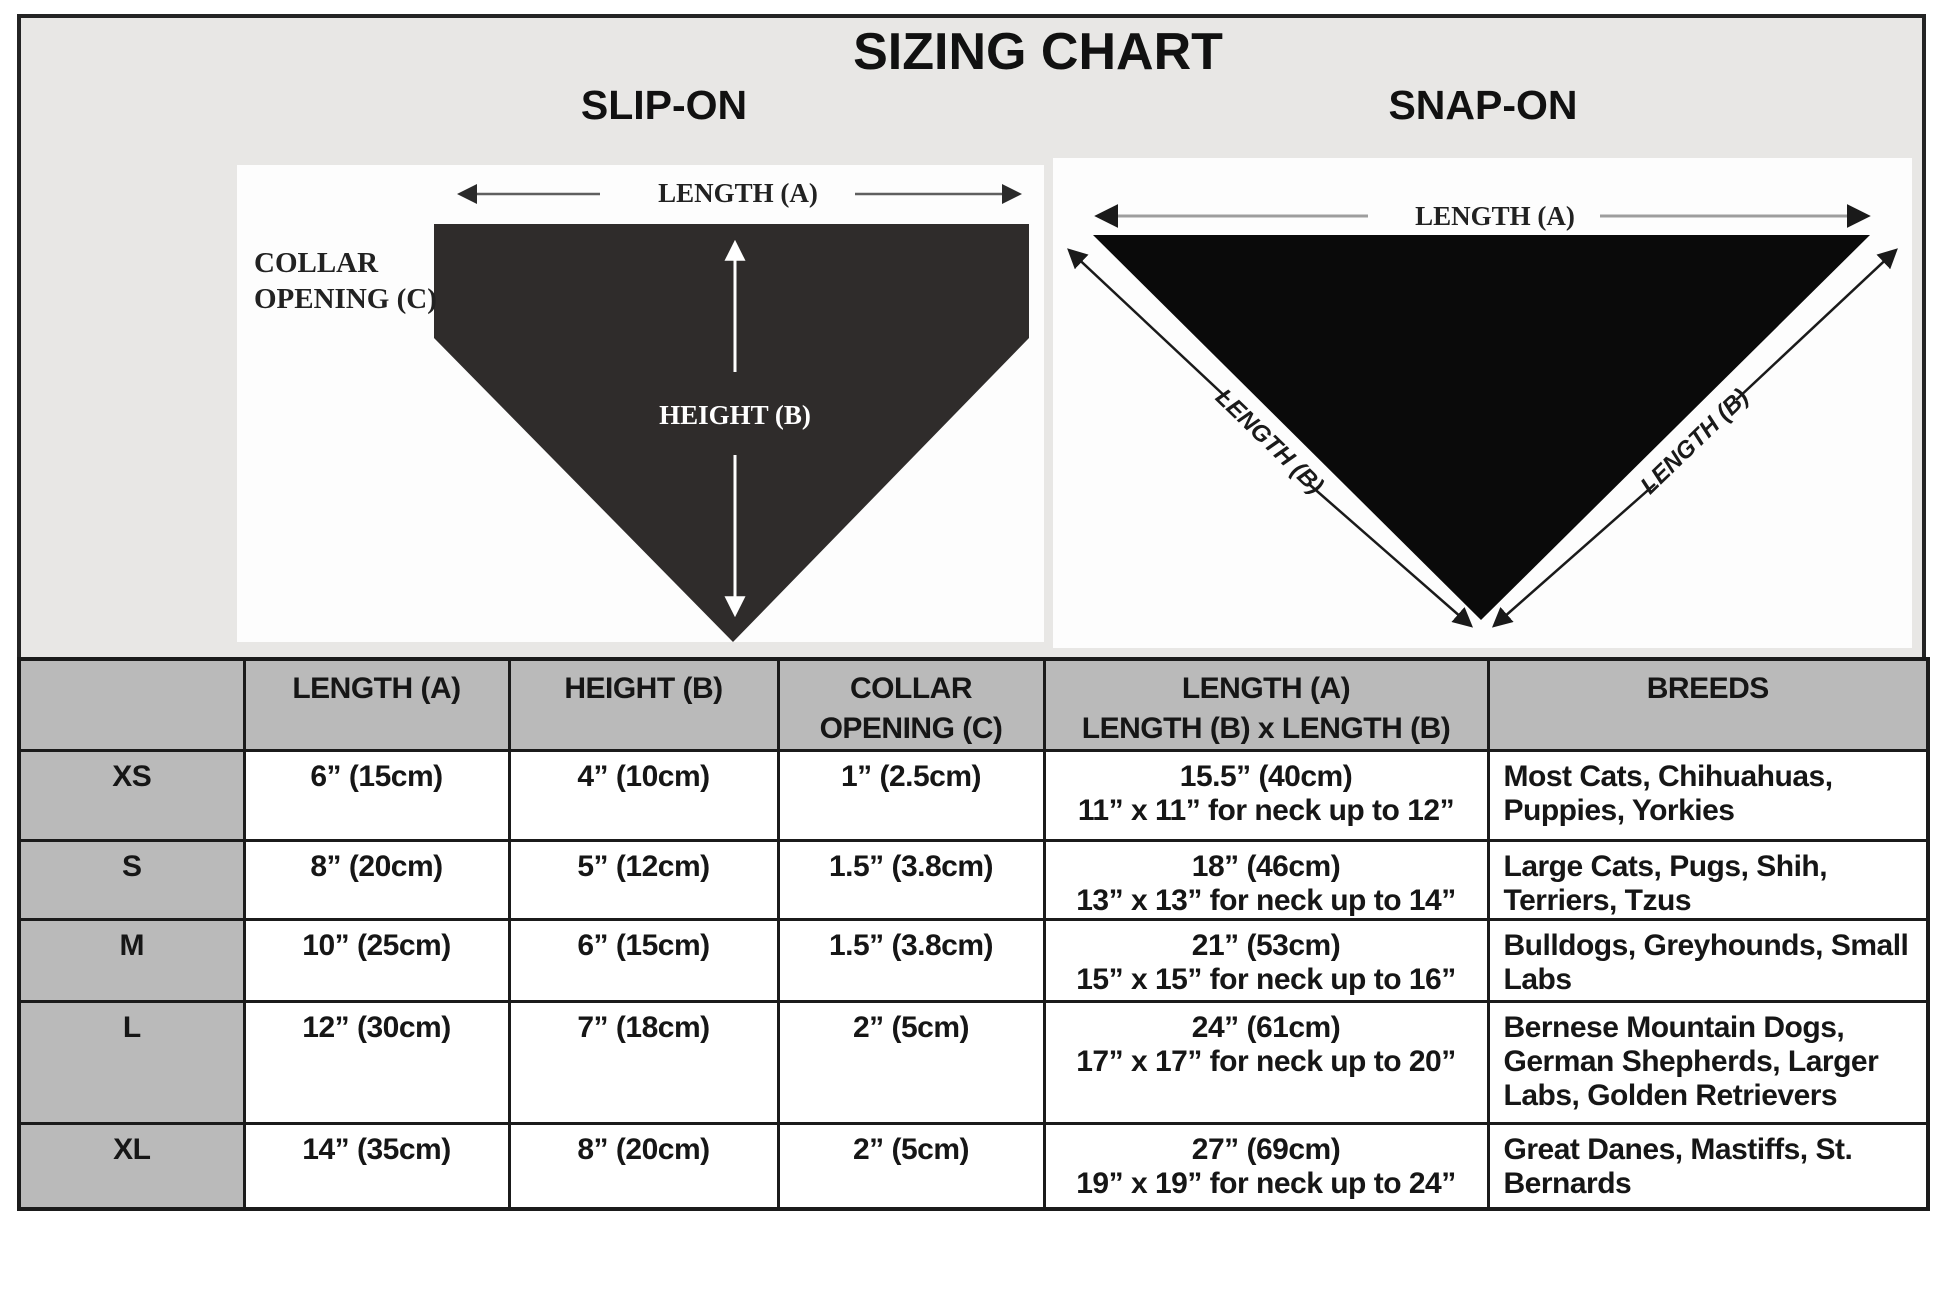  I want to click on breeds-value: Bulldogs, Greyhounds, Small Labs, so click(1708, 960).